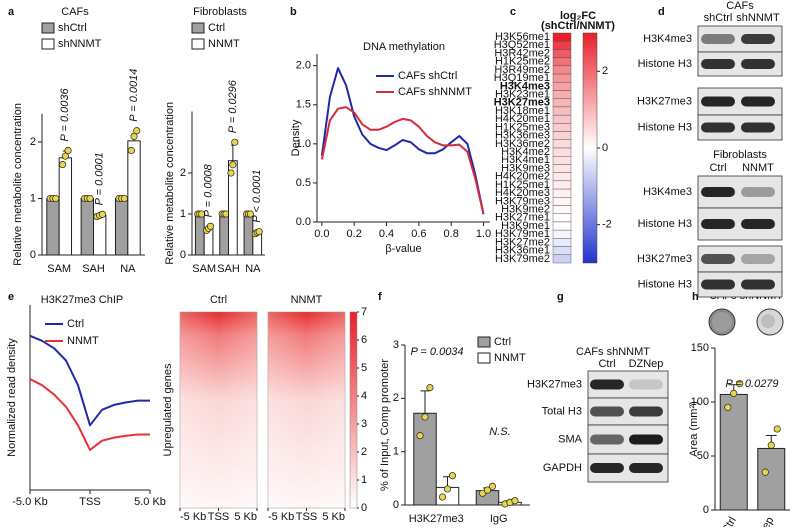  What do you see at coordinates (228, 269) in the screenshot?
I see `x-tick-label: SAH` at bounding box center [228, 269].